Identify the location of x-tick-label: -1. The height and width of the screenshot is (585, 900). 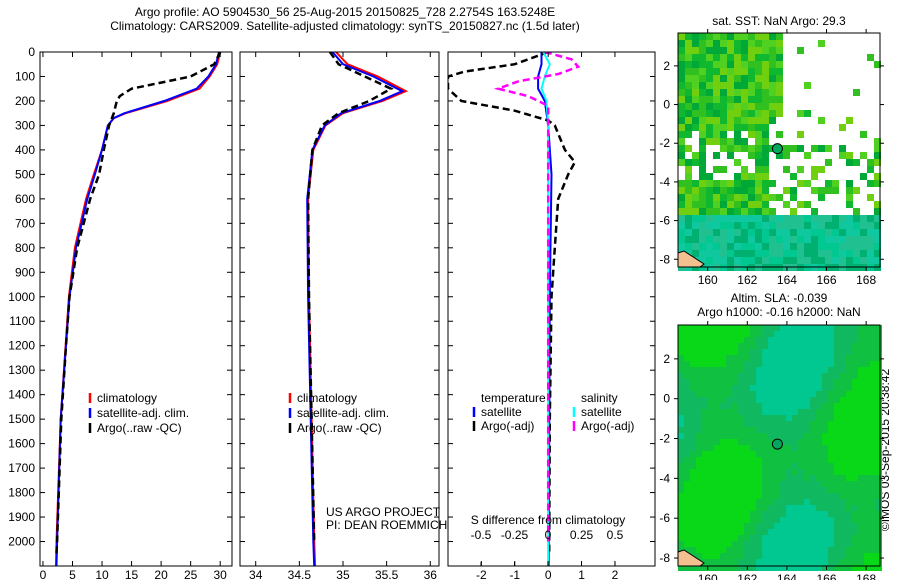
(514, 574).